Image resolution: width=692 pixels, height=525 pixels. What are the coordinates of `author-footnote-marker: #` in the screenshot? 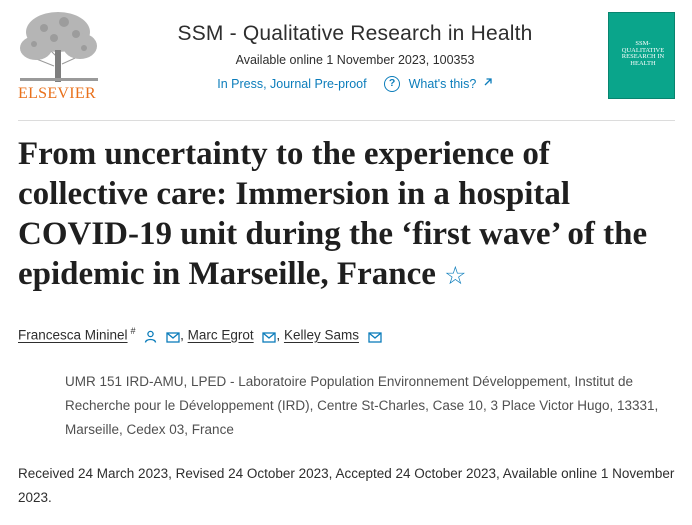 It's located at (133, 331).